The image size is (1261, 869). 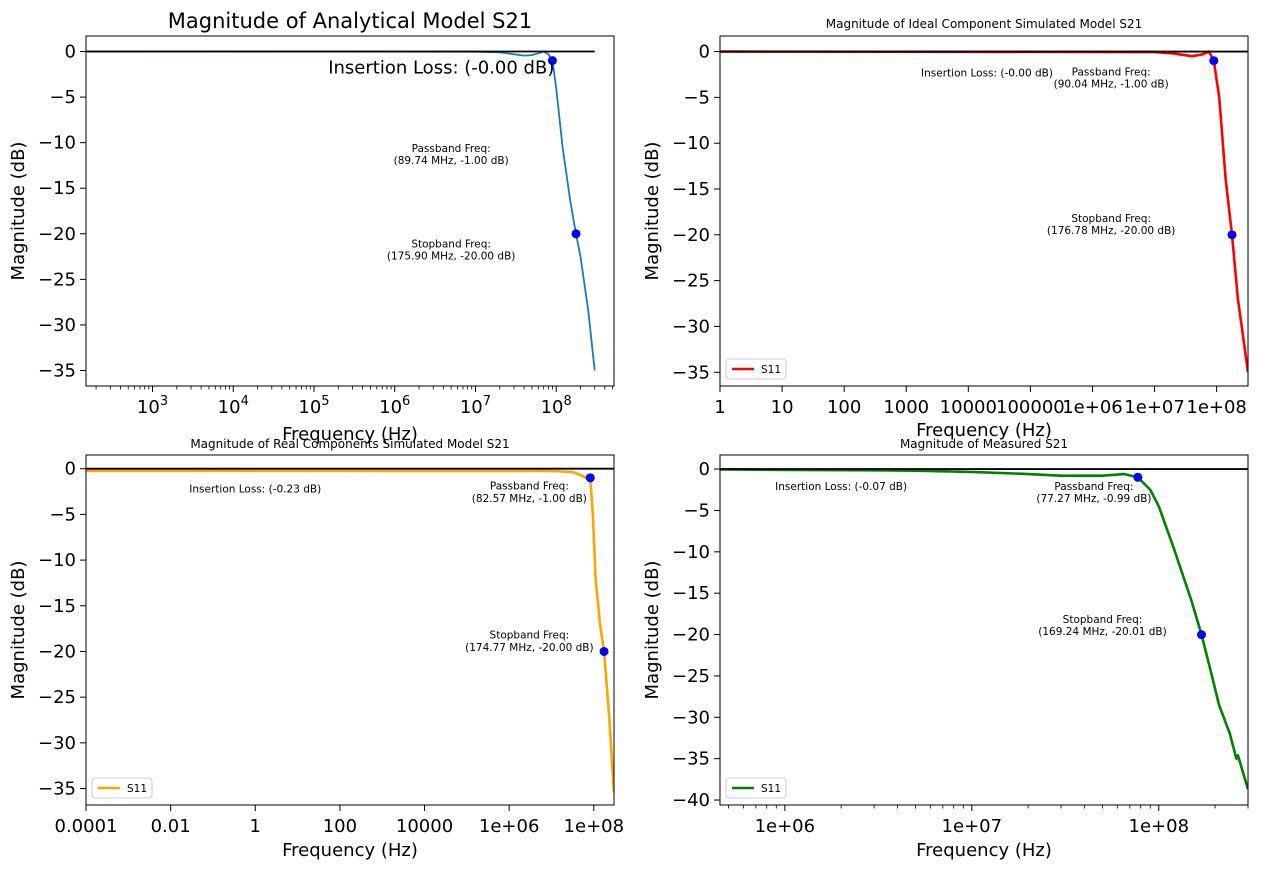 What do you see at coordinates (1111, 225) in the screenshot?
I see `annotation: Stopband Freq: (176.78 MHz, -20.00 dB)` at bounding box center [1111, 225].